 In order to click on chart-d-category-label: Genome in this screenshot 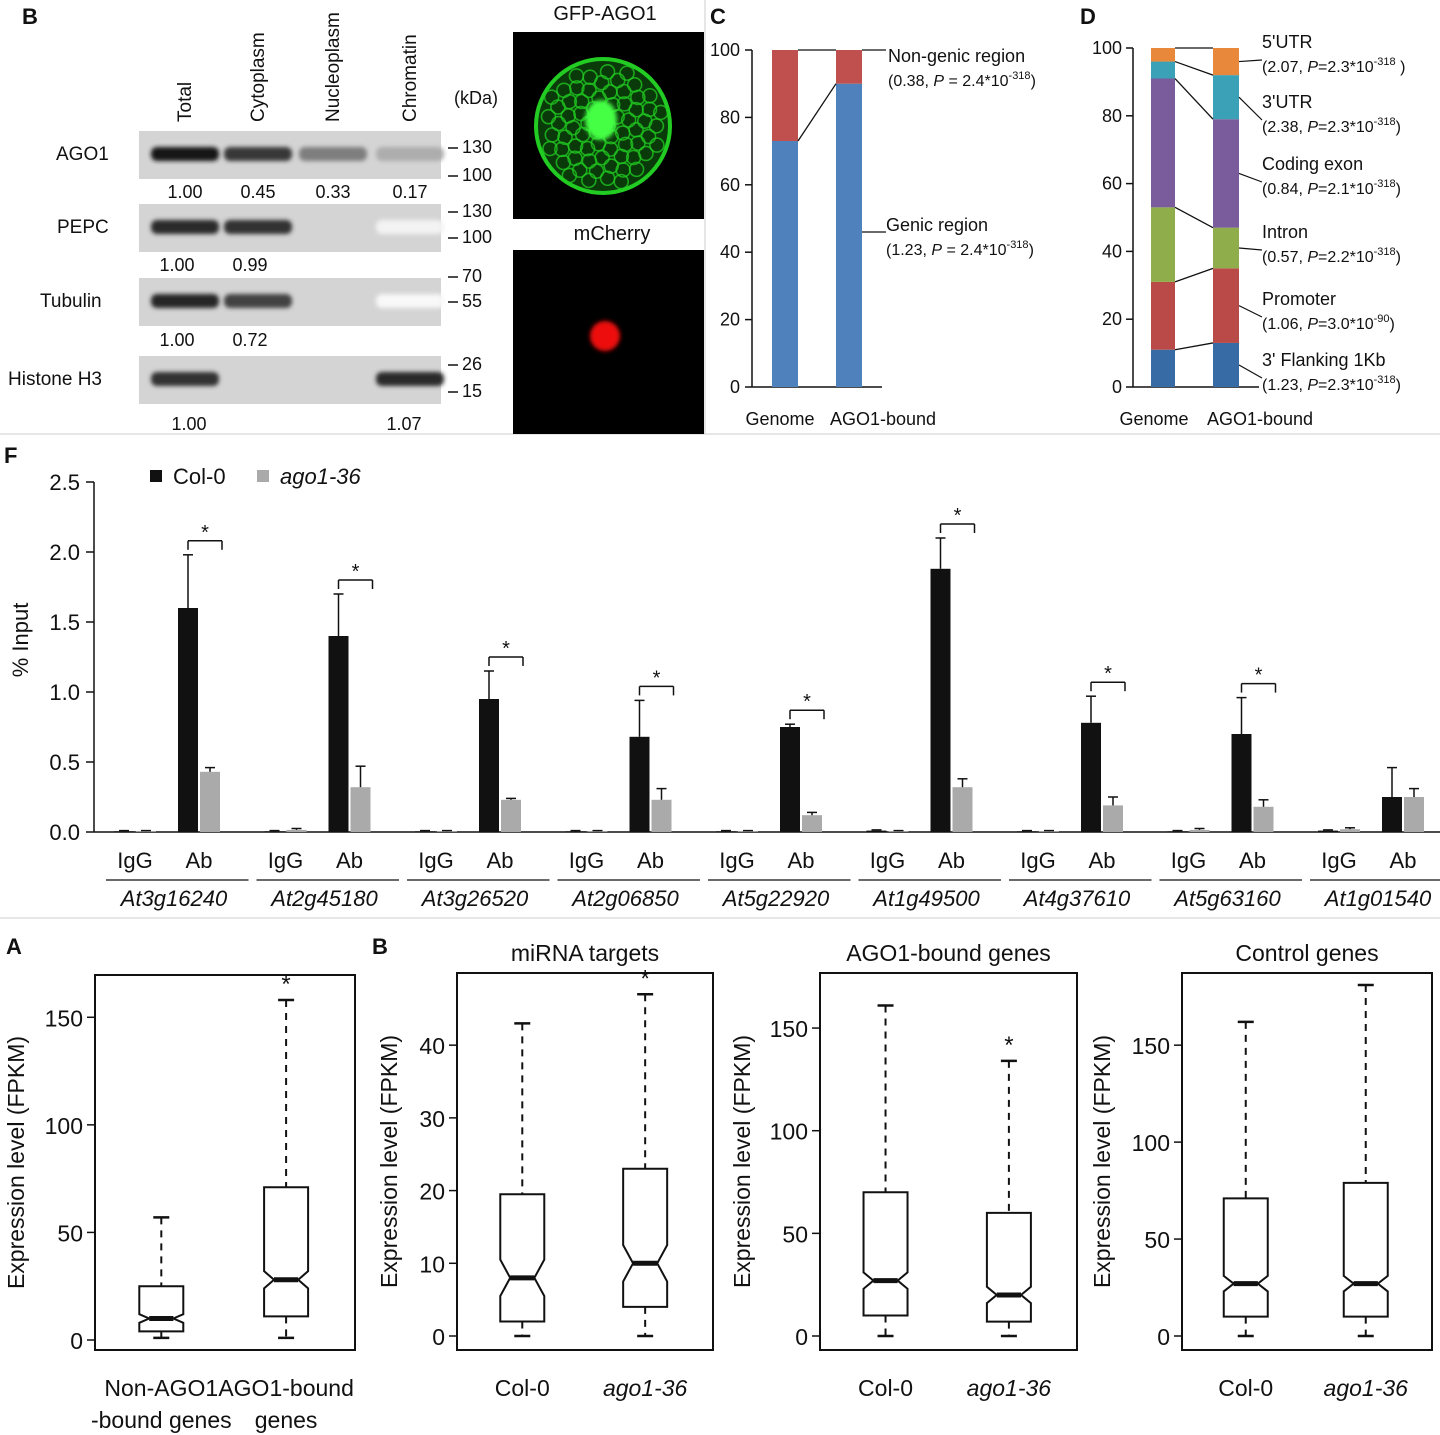, I will do `click(1153, 419)`.